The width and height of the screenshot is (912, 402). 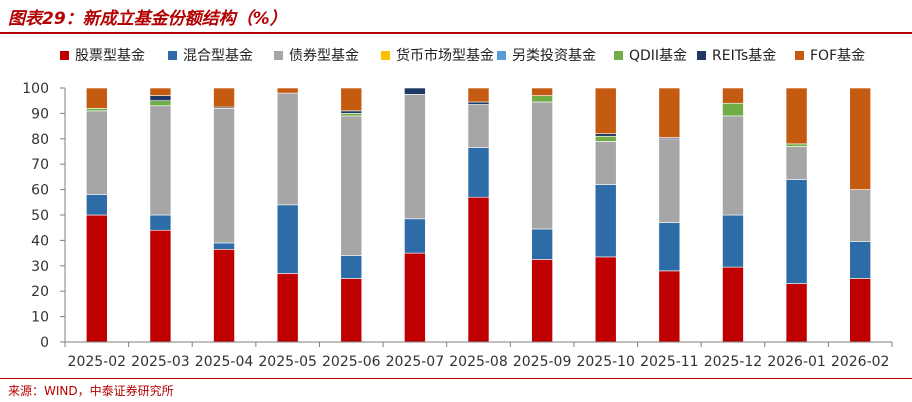 I want to click on title-bar: 图表29：新成立基金份额结构（%）, so click(x=456, y=17).